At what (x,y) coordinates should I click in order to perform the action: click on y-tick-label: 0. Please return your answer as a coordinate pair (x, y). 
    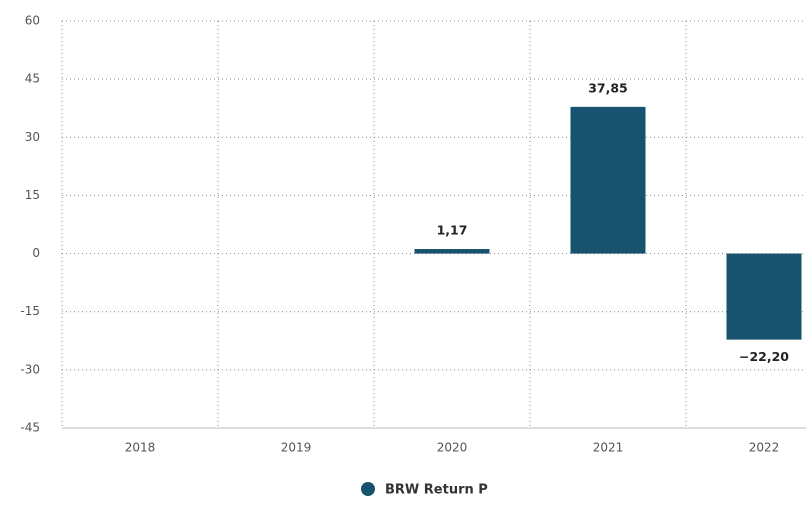
    Looking at the image, I should click on (36, 253).